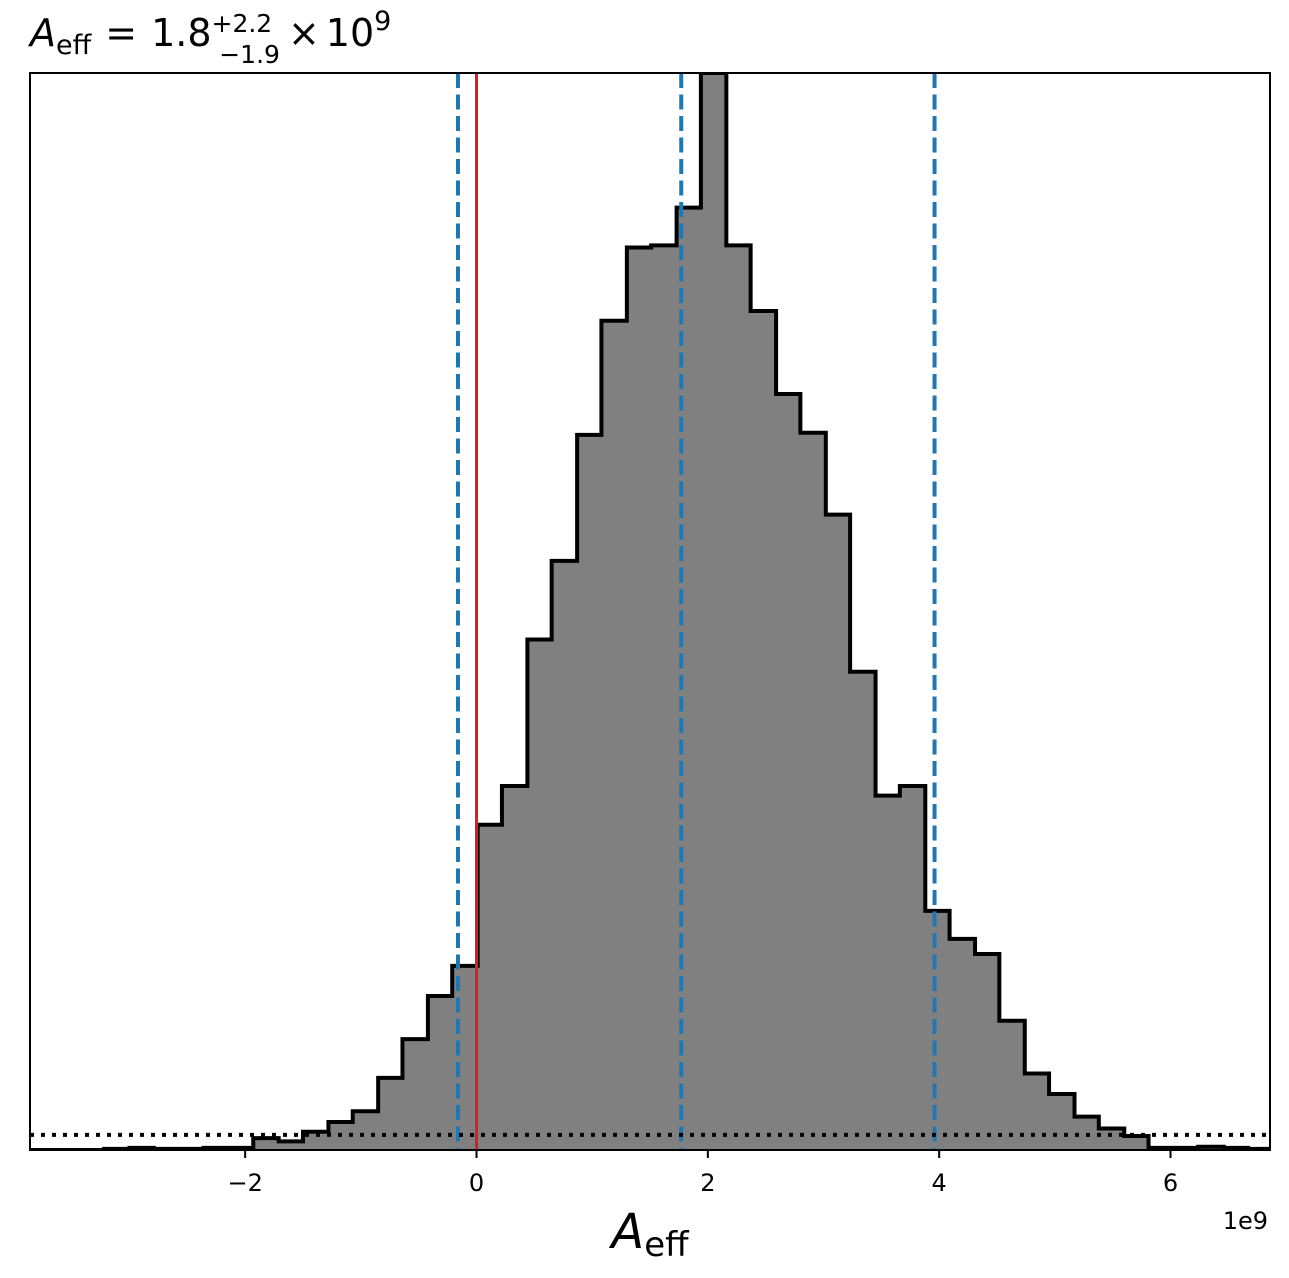  I want to click on x-axis-label: Aeff, so click(649, 1234).